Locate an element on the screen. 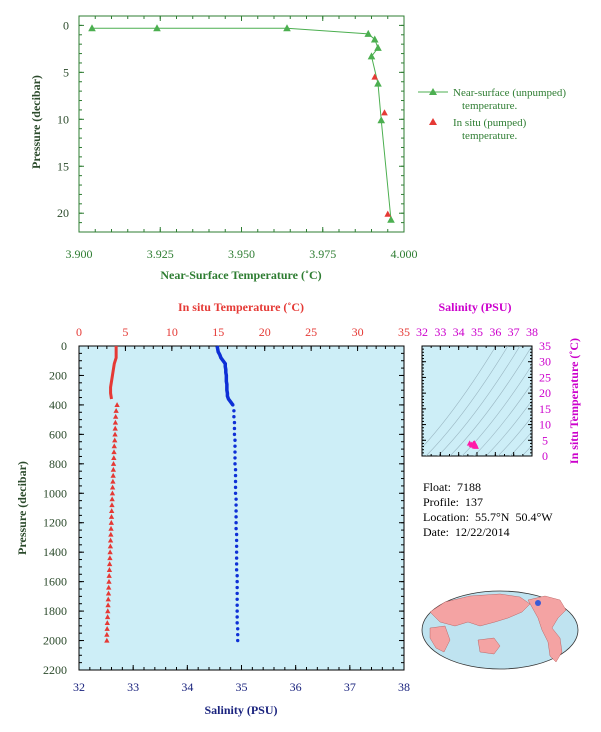  ts-right-axis-label: In situ Temperature (˚C) is located at coordinates (574, 401).